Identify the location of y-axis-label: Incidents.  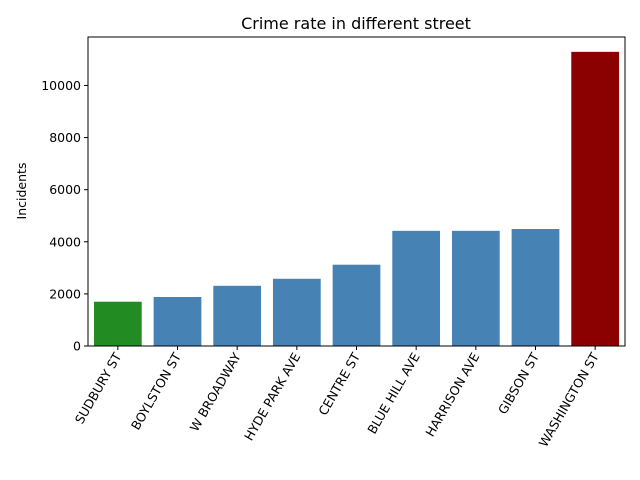
(21, 191).